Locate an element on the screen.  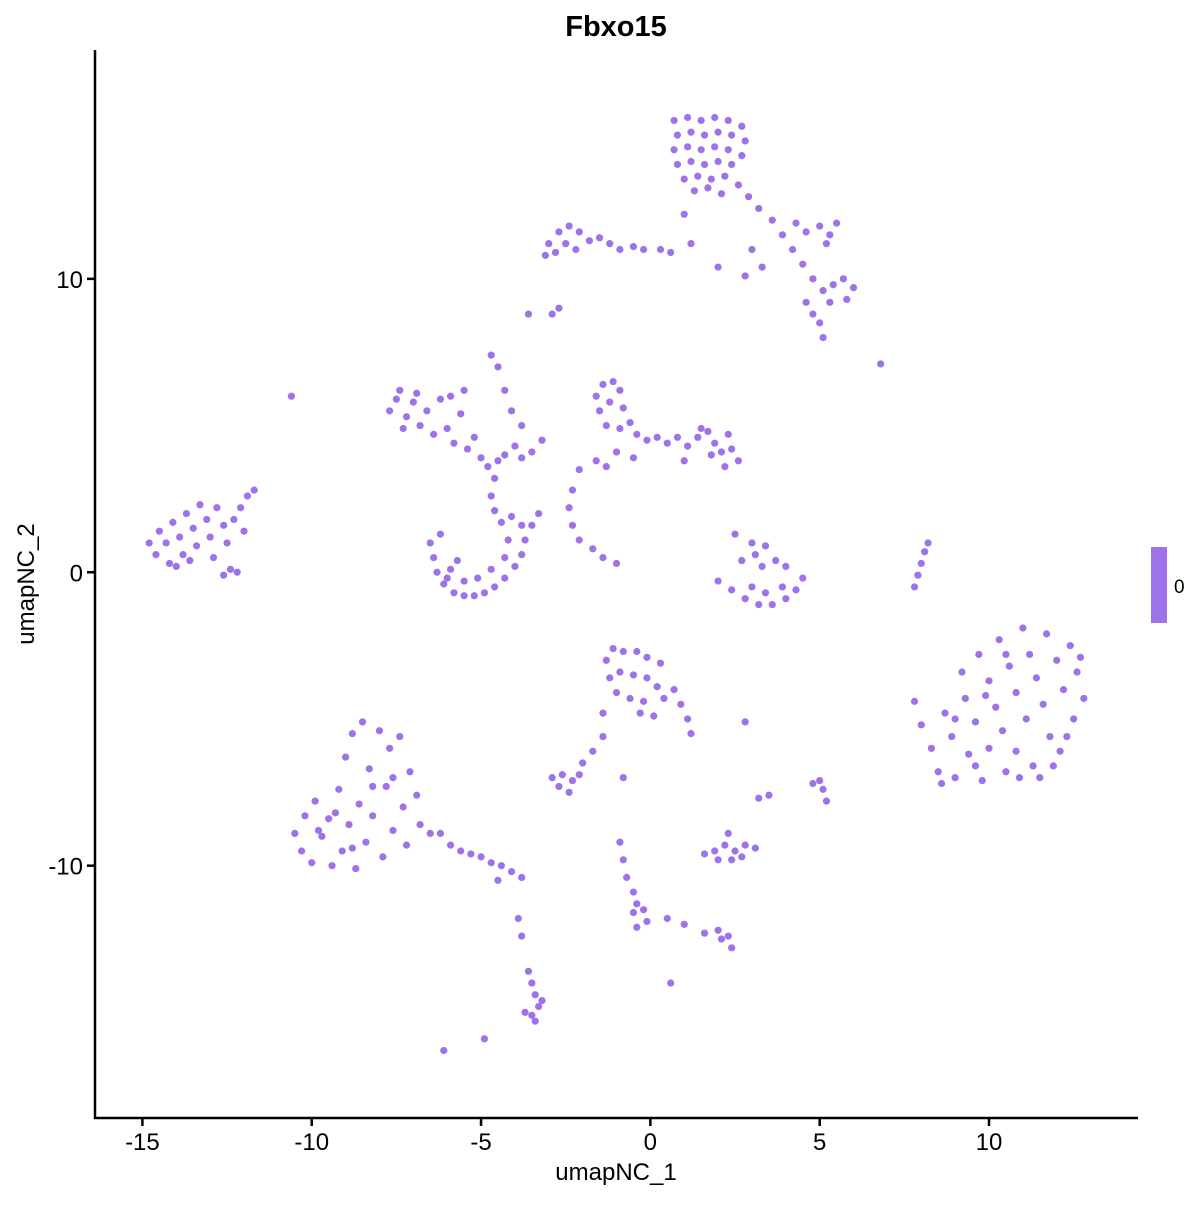
x-tick-label: -10 is located at coordinates (311, 1142).